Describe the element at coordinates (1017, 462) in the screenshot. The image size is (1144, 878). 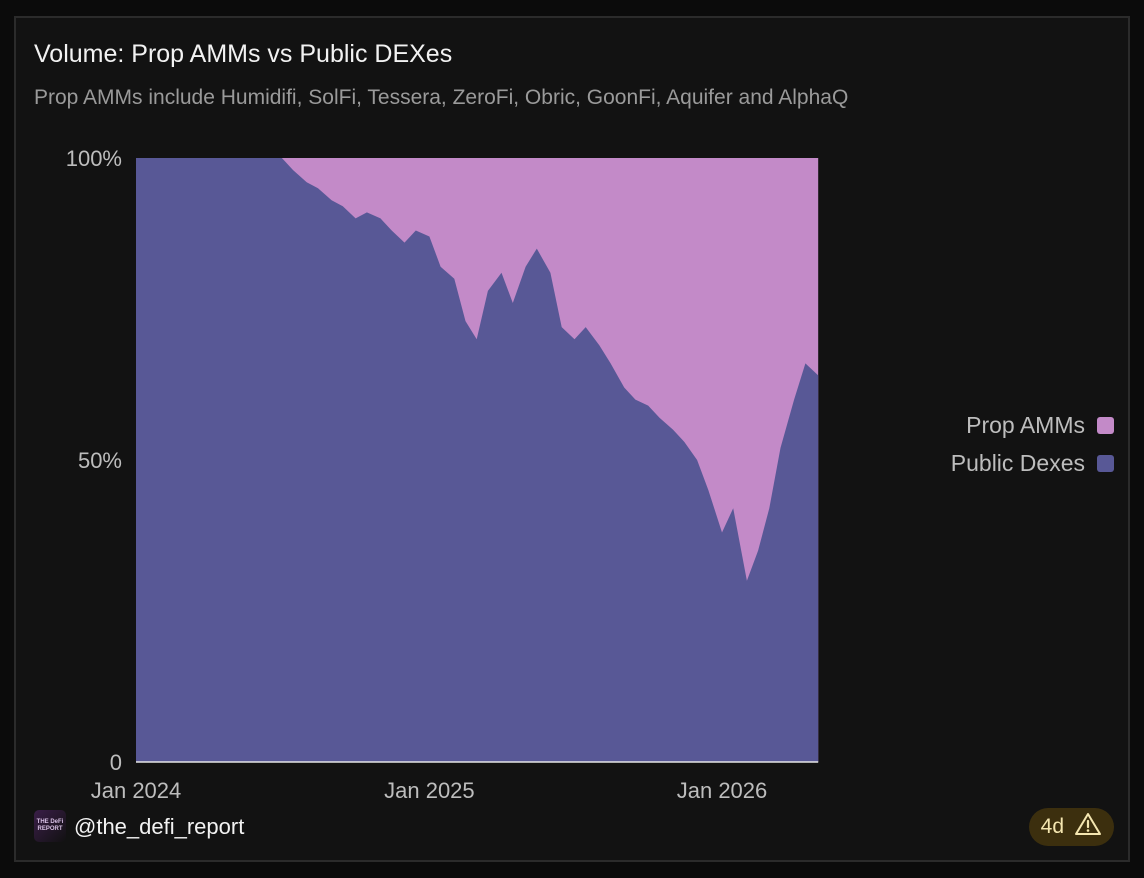
I see `legend-label-public-dexes: Public Dexes` at that location.